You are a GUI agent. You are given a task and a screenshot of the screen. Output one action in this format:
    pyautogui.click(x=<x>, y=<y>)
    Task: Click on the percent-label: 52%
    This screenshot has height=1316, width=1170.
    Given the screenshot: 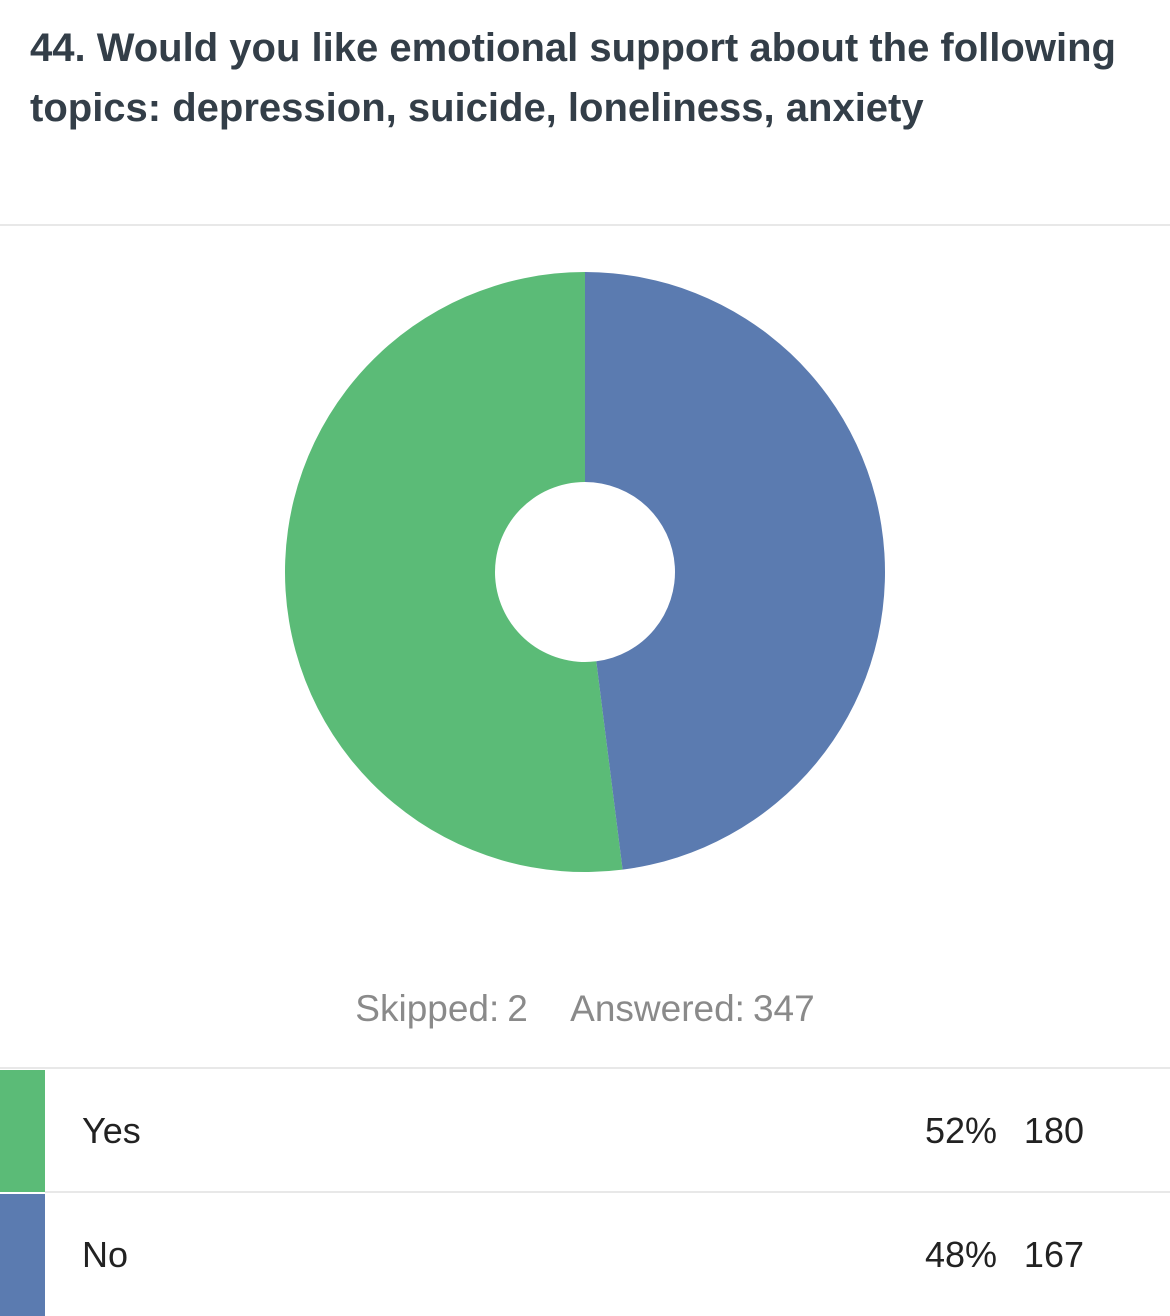 What is the action you would take?
    pyautogui.click(x=960, y=1130)
    